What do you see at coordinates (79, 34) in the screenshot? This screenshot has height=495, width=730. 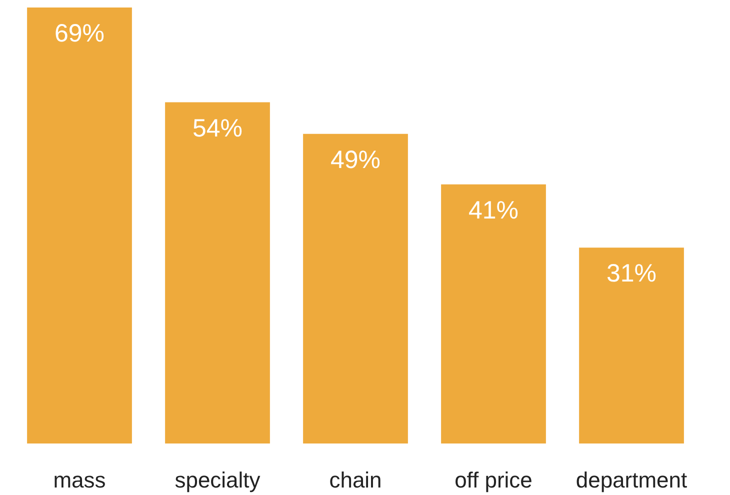 I see `data-label: 69%` at bounding box center [79, 34].